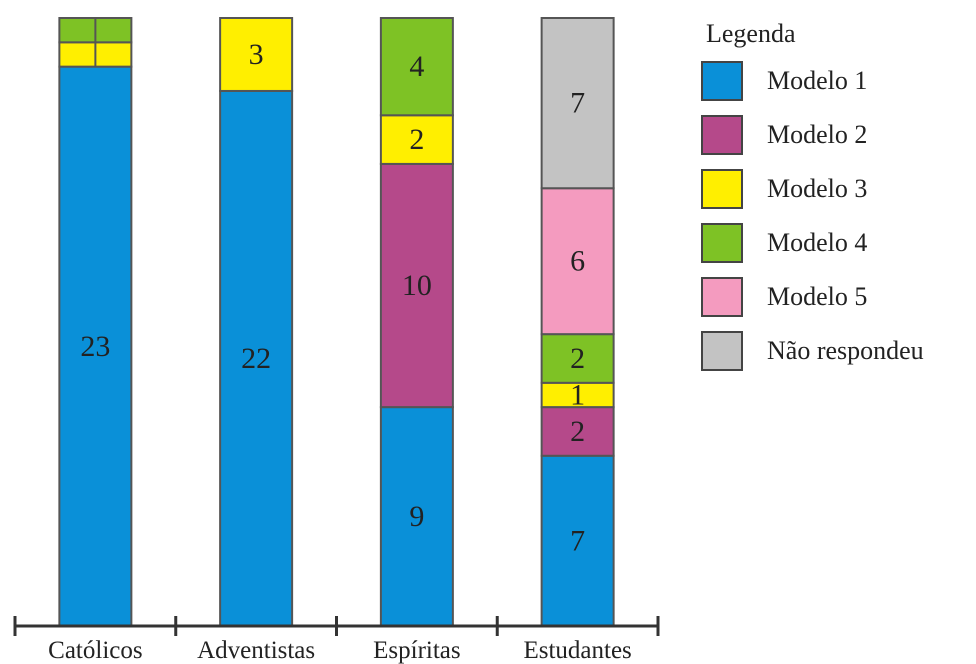  I want to click on bar-label-adventistas-modelo-3: 3, so click(256, 54).